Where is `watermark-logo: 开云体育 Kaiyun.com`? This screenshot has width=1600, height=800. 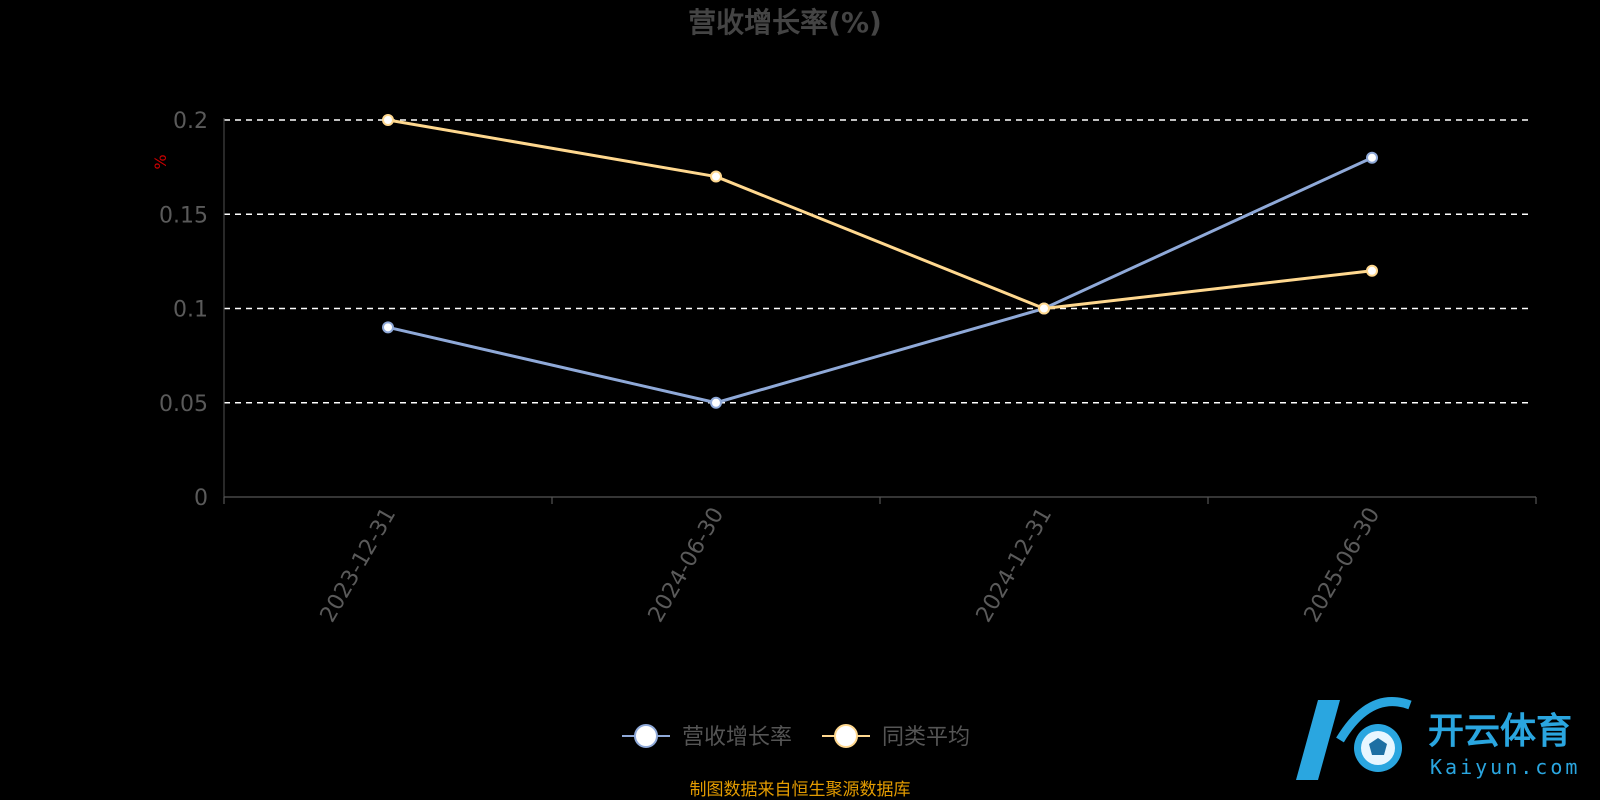
watermark-logo: 开云体育 Kaiyun.com is located at coordinates (1438, 738).